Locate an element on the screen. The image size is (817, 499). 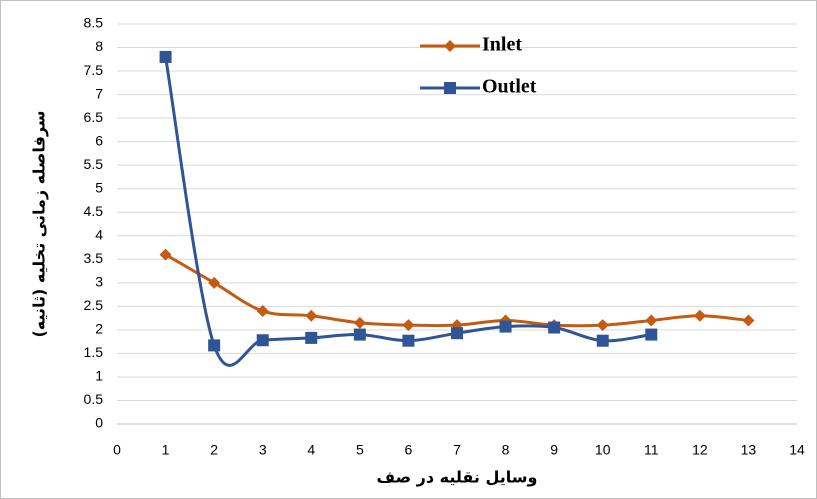
x-tick-label: 14 is located at coordinates (797, 450).